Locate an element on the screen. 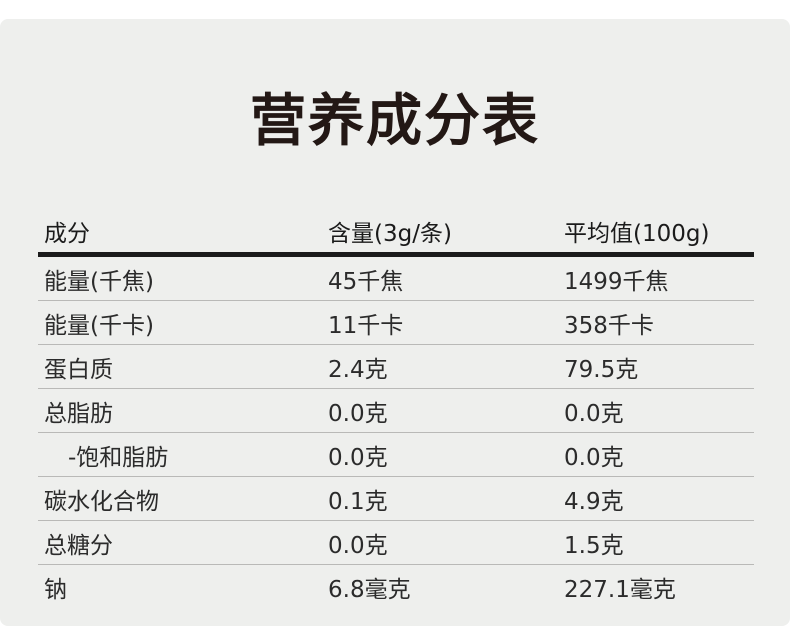 The image size is (790, 643). row-per-100g: 1499千焦 is located at coordinates (616, 281).